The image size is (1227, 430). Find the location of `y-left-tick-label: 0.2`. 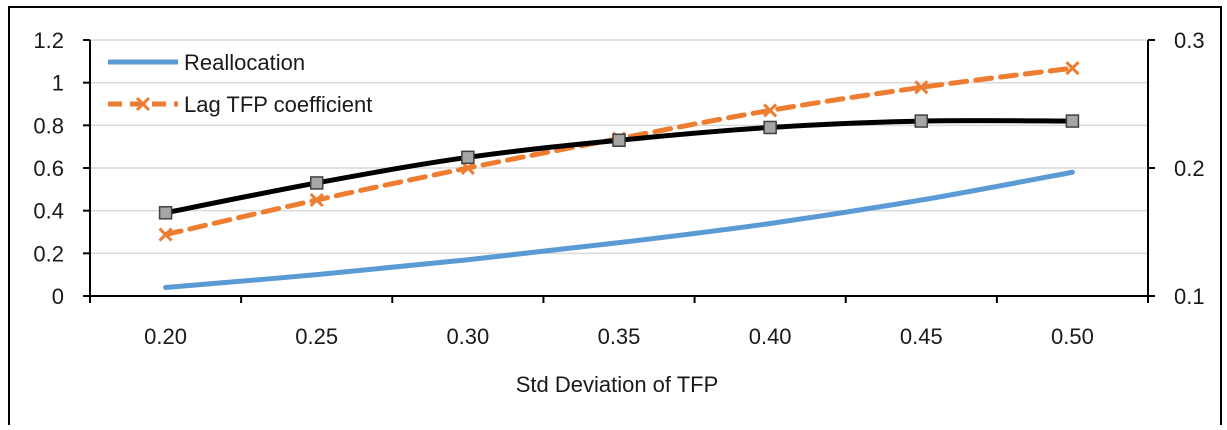

y-left-tick-label: 0.2 is located at coordinates (48, 253).